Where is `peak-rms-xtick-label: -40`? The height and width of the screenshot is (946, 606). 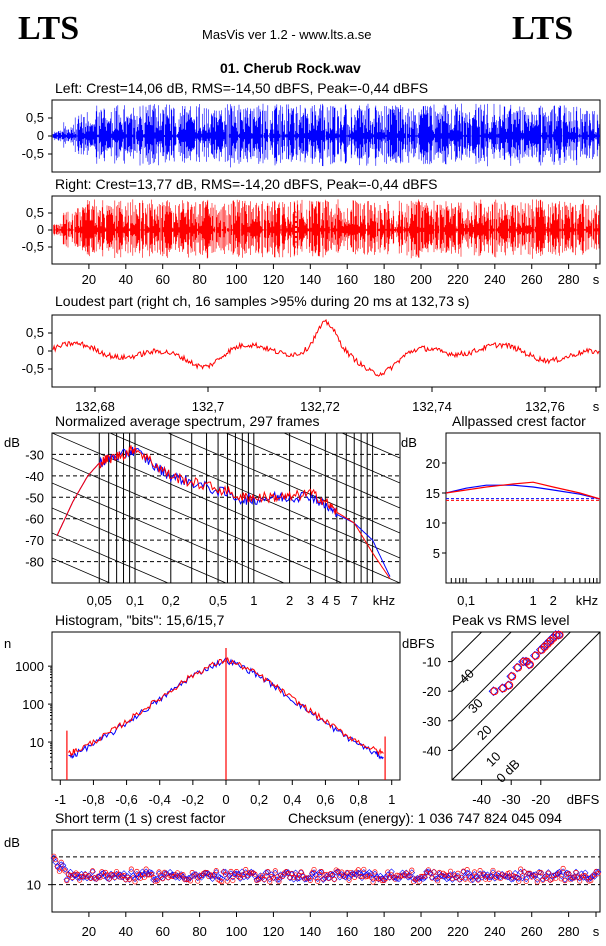 peak-rms-xtick-label: -40 is located at coordinates (481, 799).